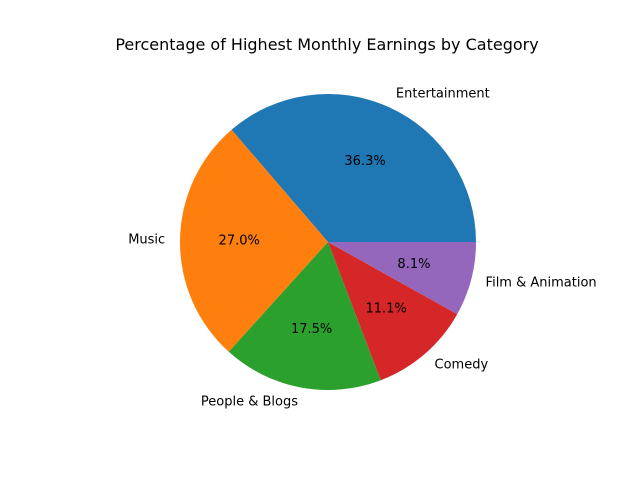 This screenshot has width=640, height=480. What do you see at coordinates (385, 309) in the screenshot?
I see `pct-label-comedy: 11.1%` at bounding box center [385, 309].